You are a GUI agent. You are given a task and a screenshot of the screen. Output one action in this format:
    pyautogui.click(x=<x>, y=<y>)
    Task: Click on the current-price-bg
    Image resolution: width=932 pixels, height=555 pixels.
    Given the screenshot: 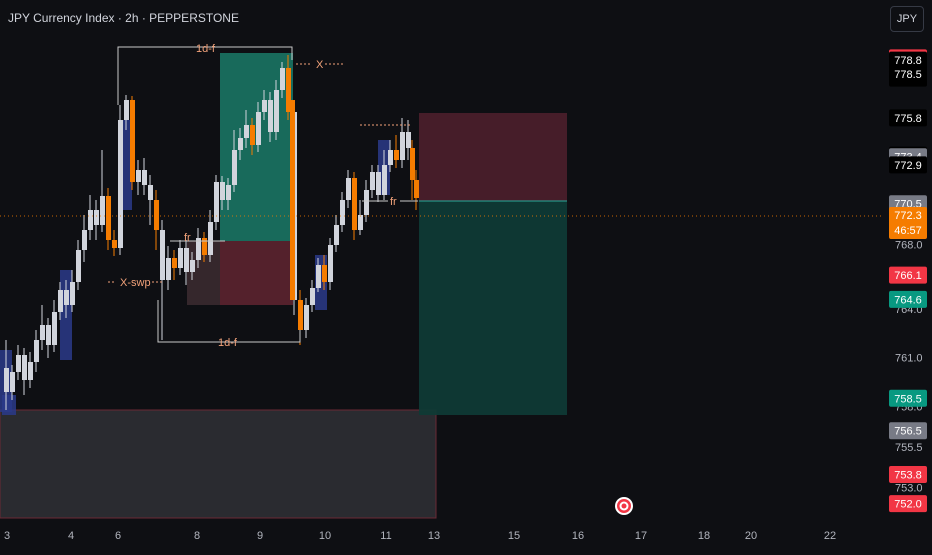 What is the action you would take?
    pyautogui.click(x=908, y=223)
    